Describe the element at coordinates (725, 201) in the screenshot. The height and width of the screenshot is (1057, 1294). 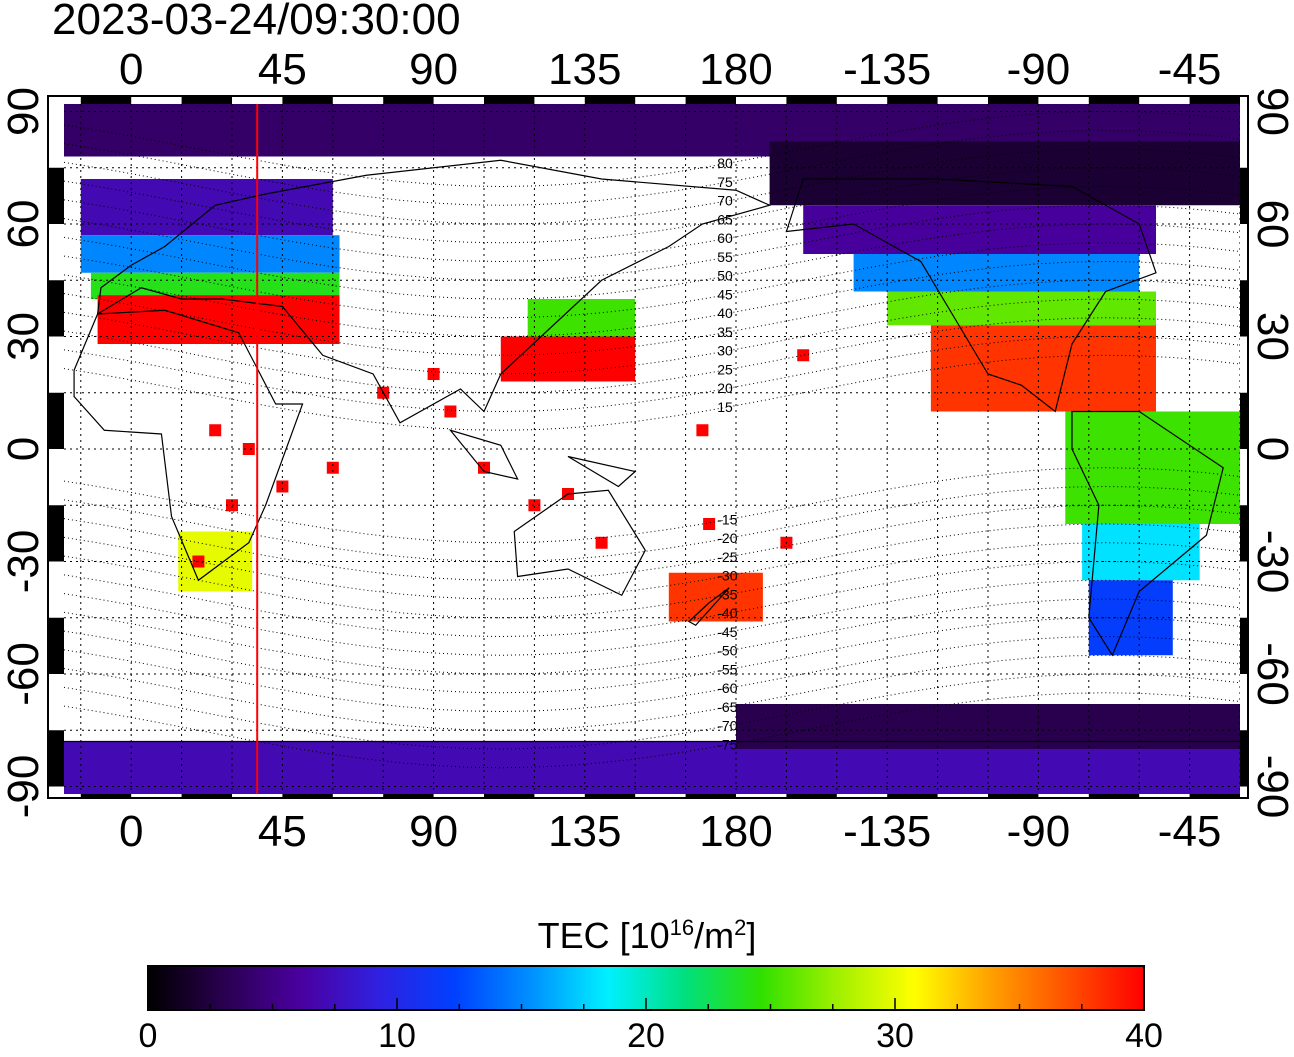
I see `mlat-label: 70` at that location.